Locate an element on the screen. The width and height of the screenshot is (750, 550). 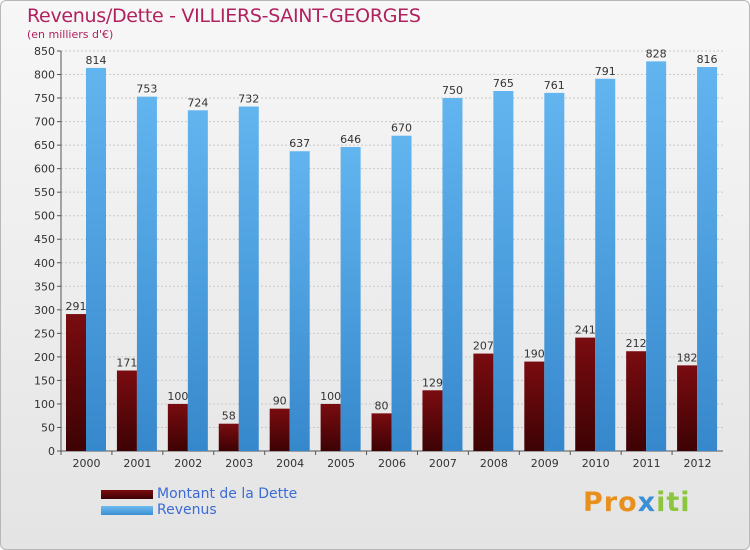
y-tick-label: 150 is located at coordinates (44, 380).